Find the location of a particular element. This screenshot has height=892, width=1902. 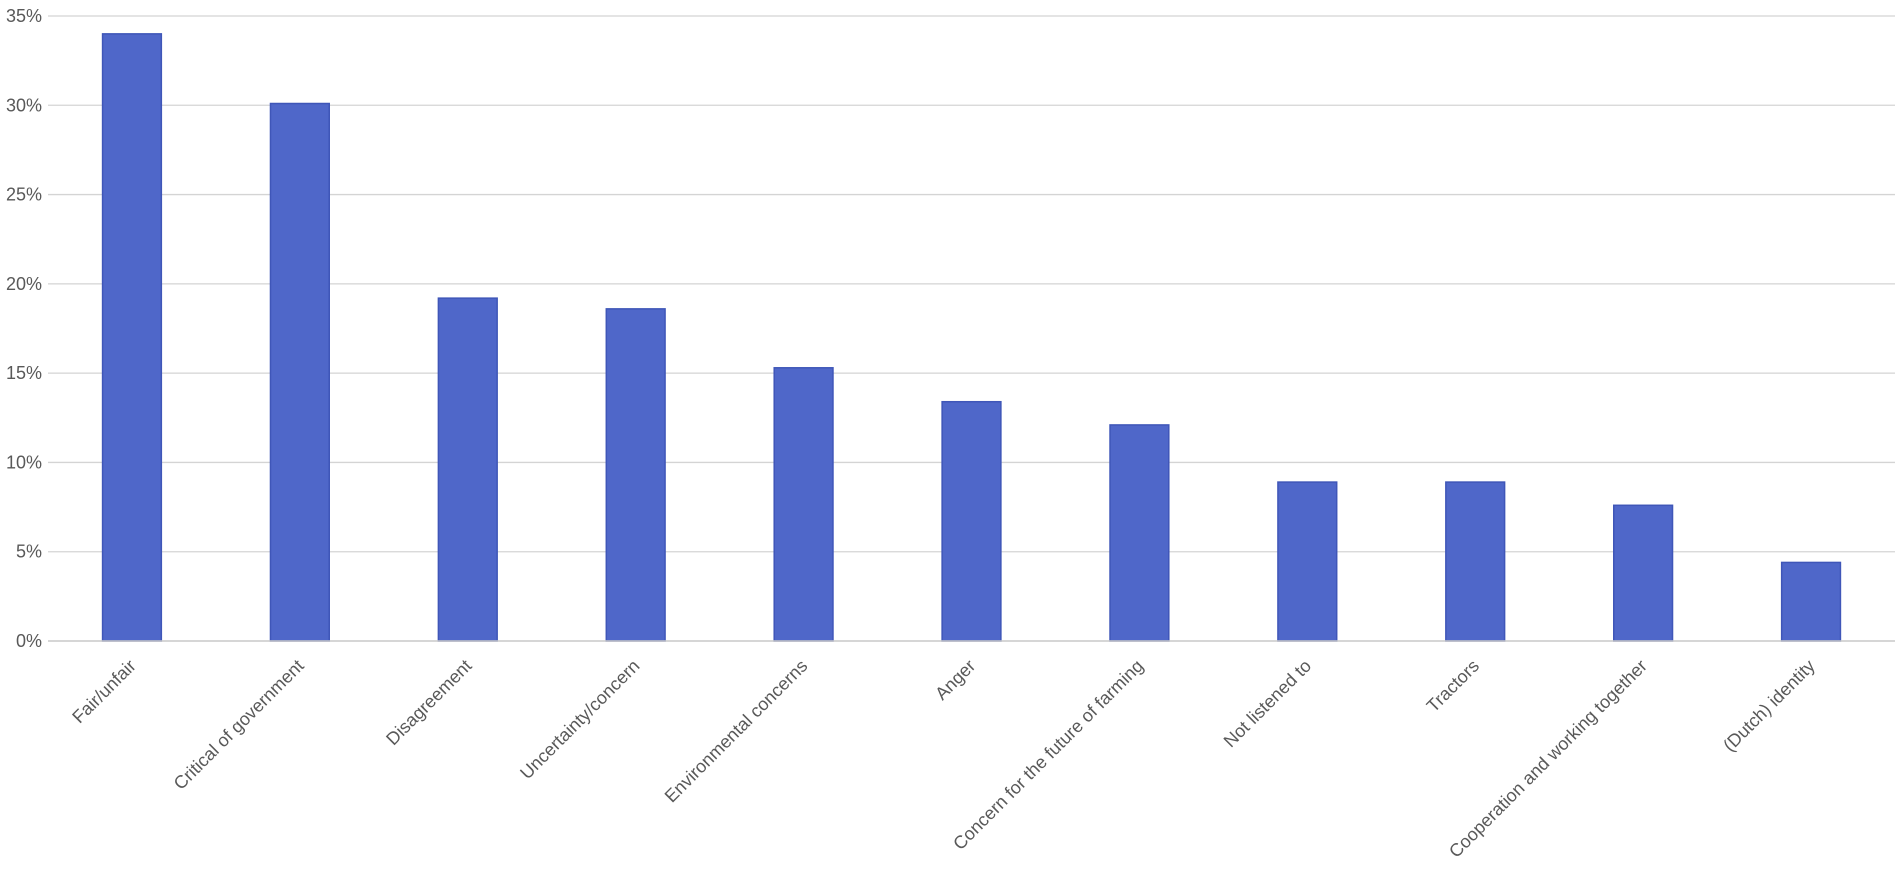

x-category-label: Not listened to is located at coordinates (1268, 704).